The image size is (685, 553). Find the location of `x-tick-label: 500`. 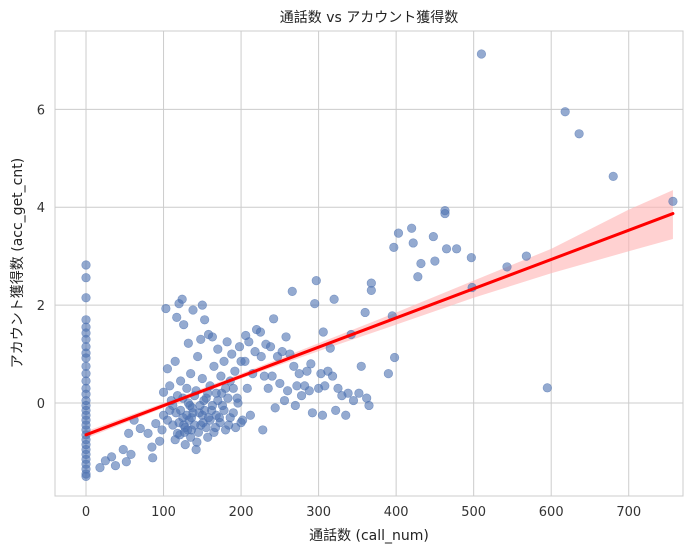

x-tick-label: 500 is located at coordinates (473, 512).